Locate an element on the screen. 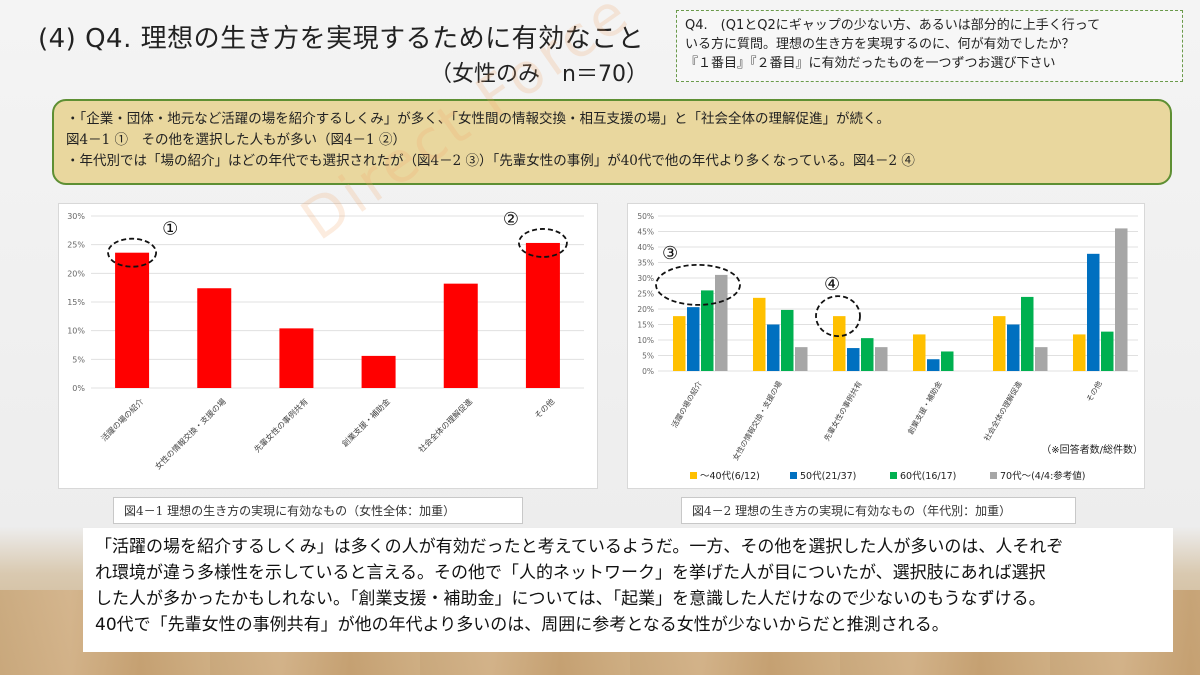 This screenshot has width=1200, height=675. annotation-label: ② is located at coordinates (511, 219).